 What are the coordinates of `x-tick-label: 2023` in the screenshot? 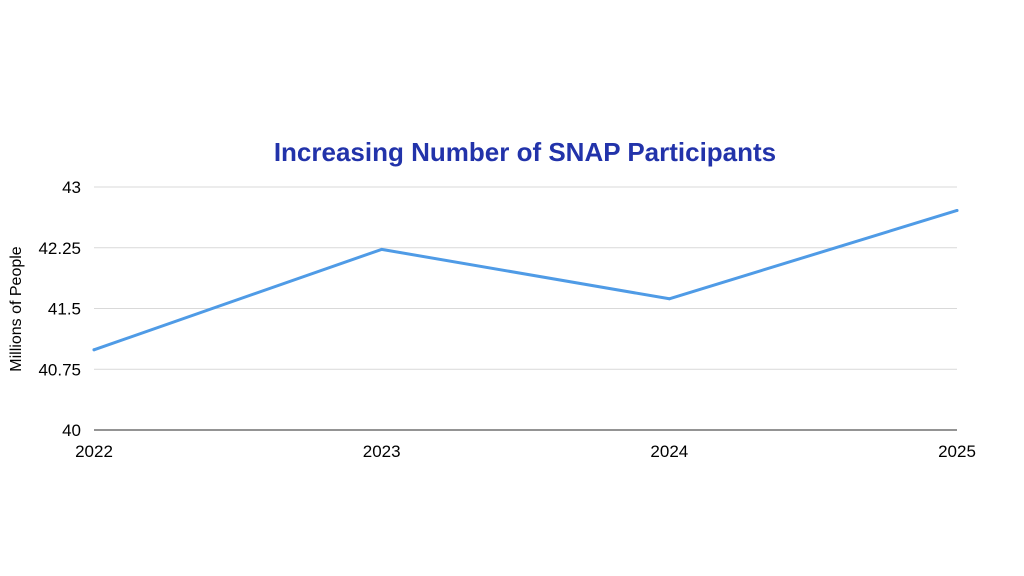 It's located at (382, 451).